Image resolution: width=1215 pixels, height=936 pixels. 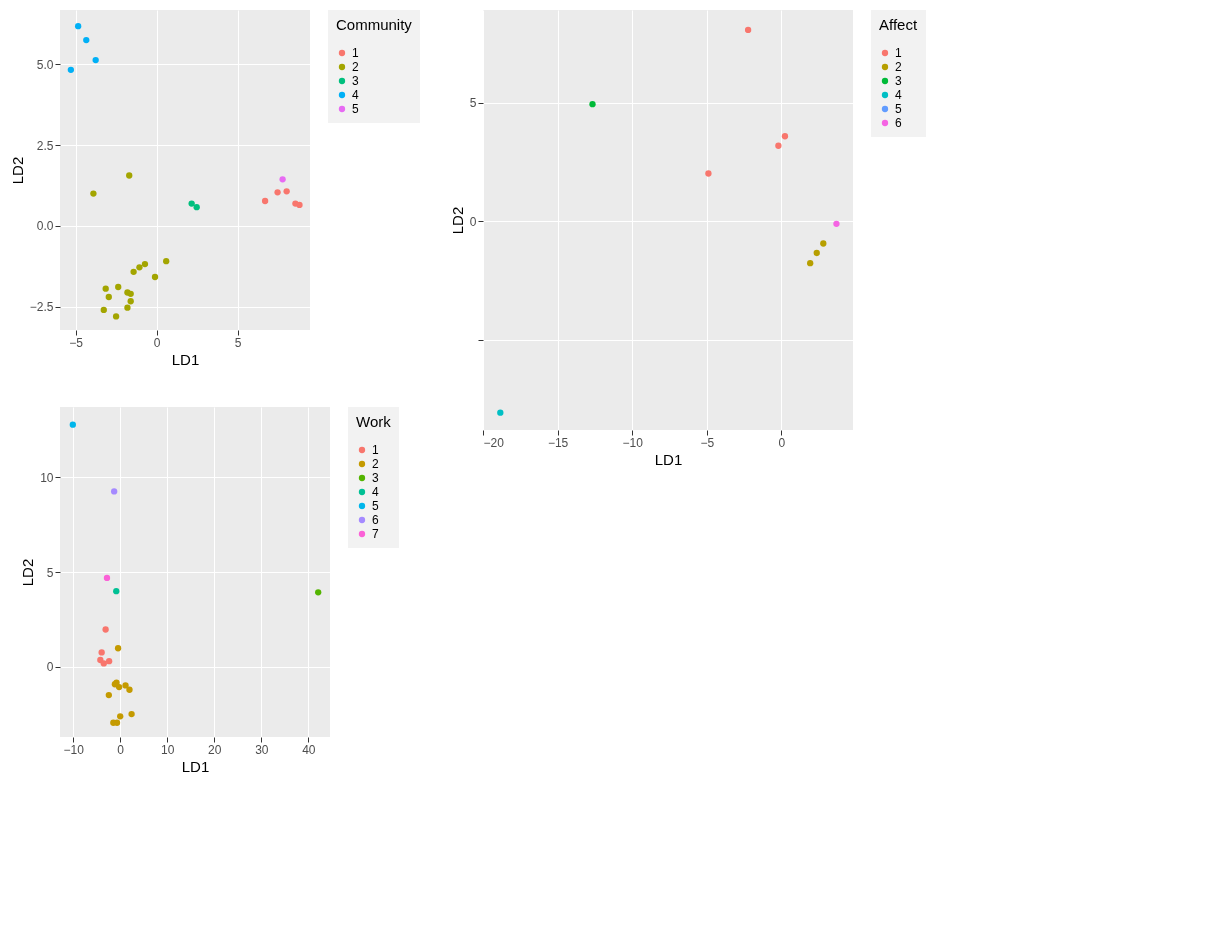 What do you see at coordinates (41, 307) in the screenshot?
I see `y-tick-label: −2.5` at bounding box center [41, 307].